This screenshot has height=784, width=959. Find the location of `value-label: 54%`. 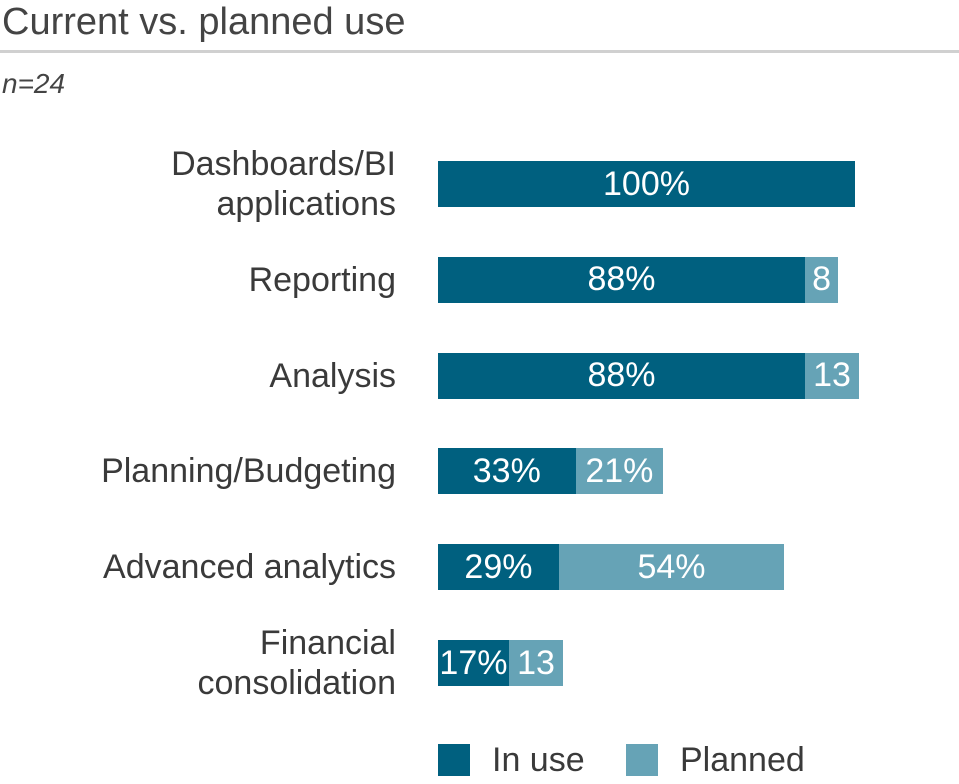

value-label: 54% is located at coordinates (671, 566).